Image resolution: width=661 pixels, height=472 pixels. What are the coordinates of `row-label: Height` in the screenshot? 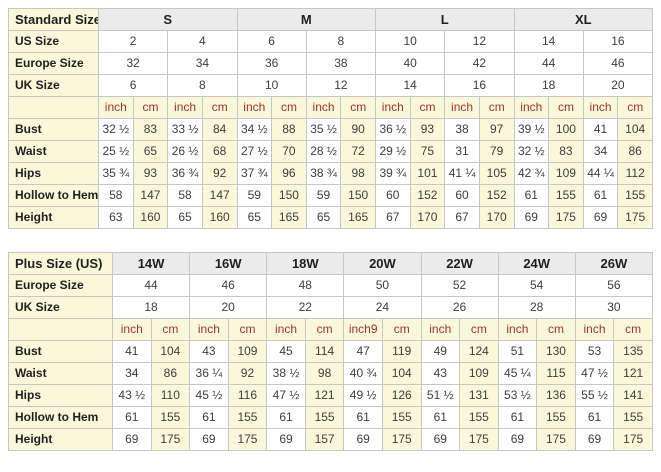 It's located at (60, 439).